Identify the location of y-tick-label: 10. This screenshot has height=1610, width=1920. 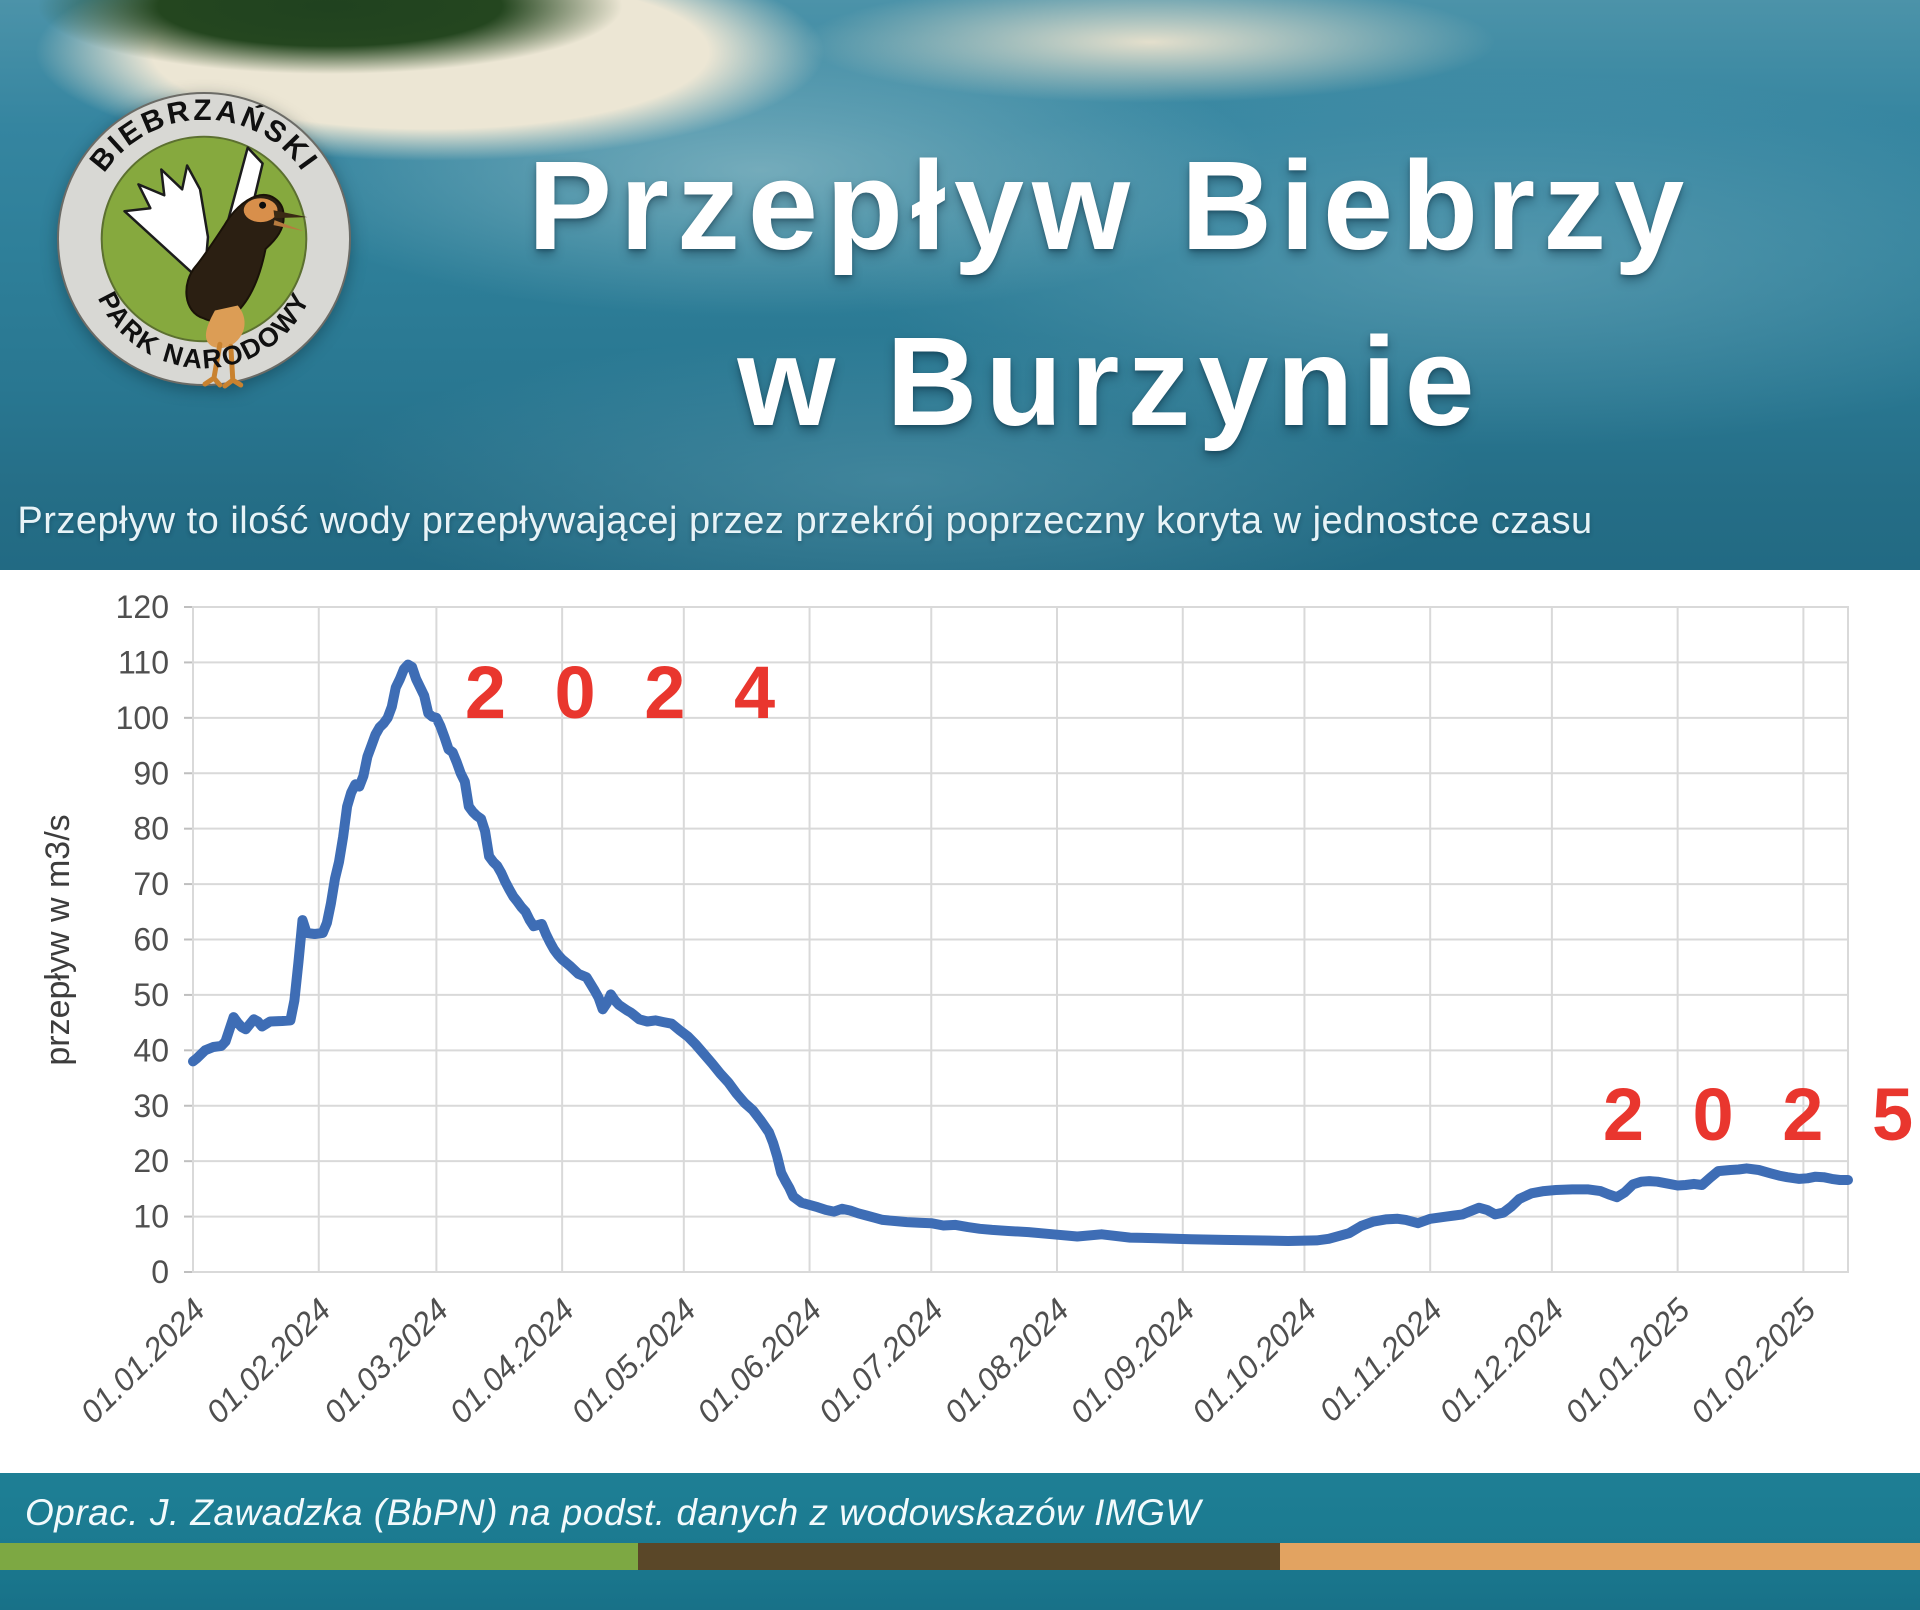
(151, 1217).